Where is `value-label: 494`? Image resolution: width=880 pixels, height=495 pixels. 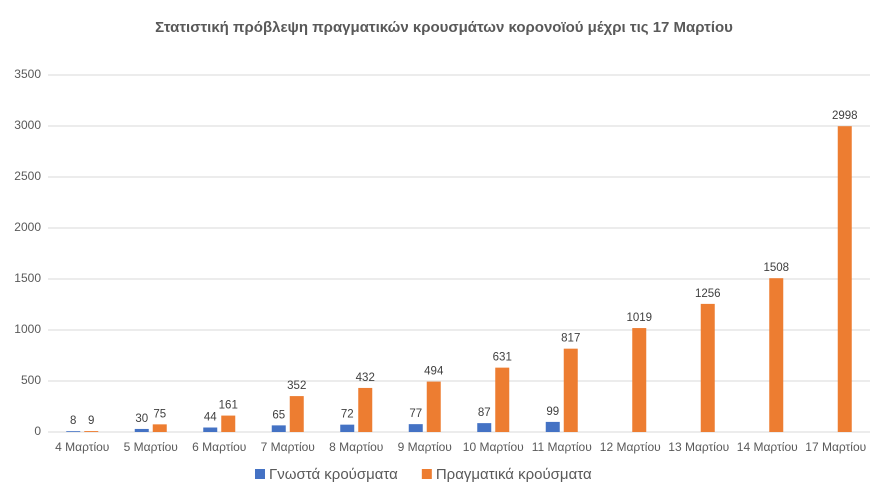
value-label: 494 is located at coordinates (434, 372).